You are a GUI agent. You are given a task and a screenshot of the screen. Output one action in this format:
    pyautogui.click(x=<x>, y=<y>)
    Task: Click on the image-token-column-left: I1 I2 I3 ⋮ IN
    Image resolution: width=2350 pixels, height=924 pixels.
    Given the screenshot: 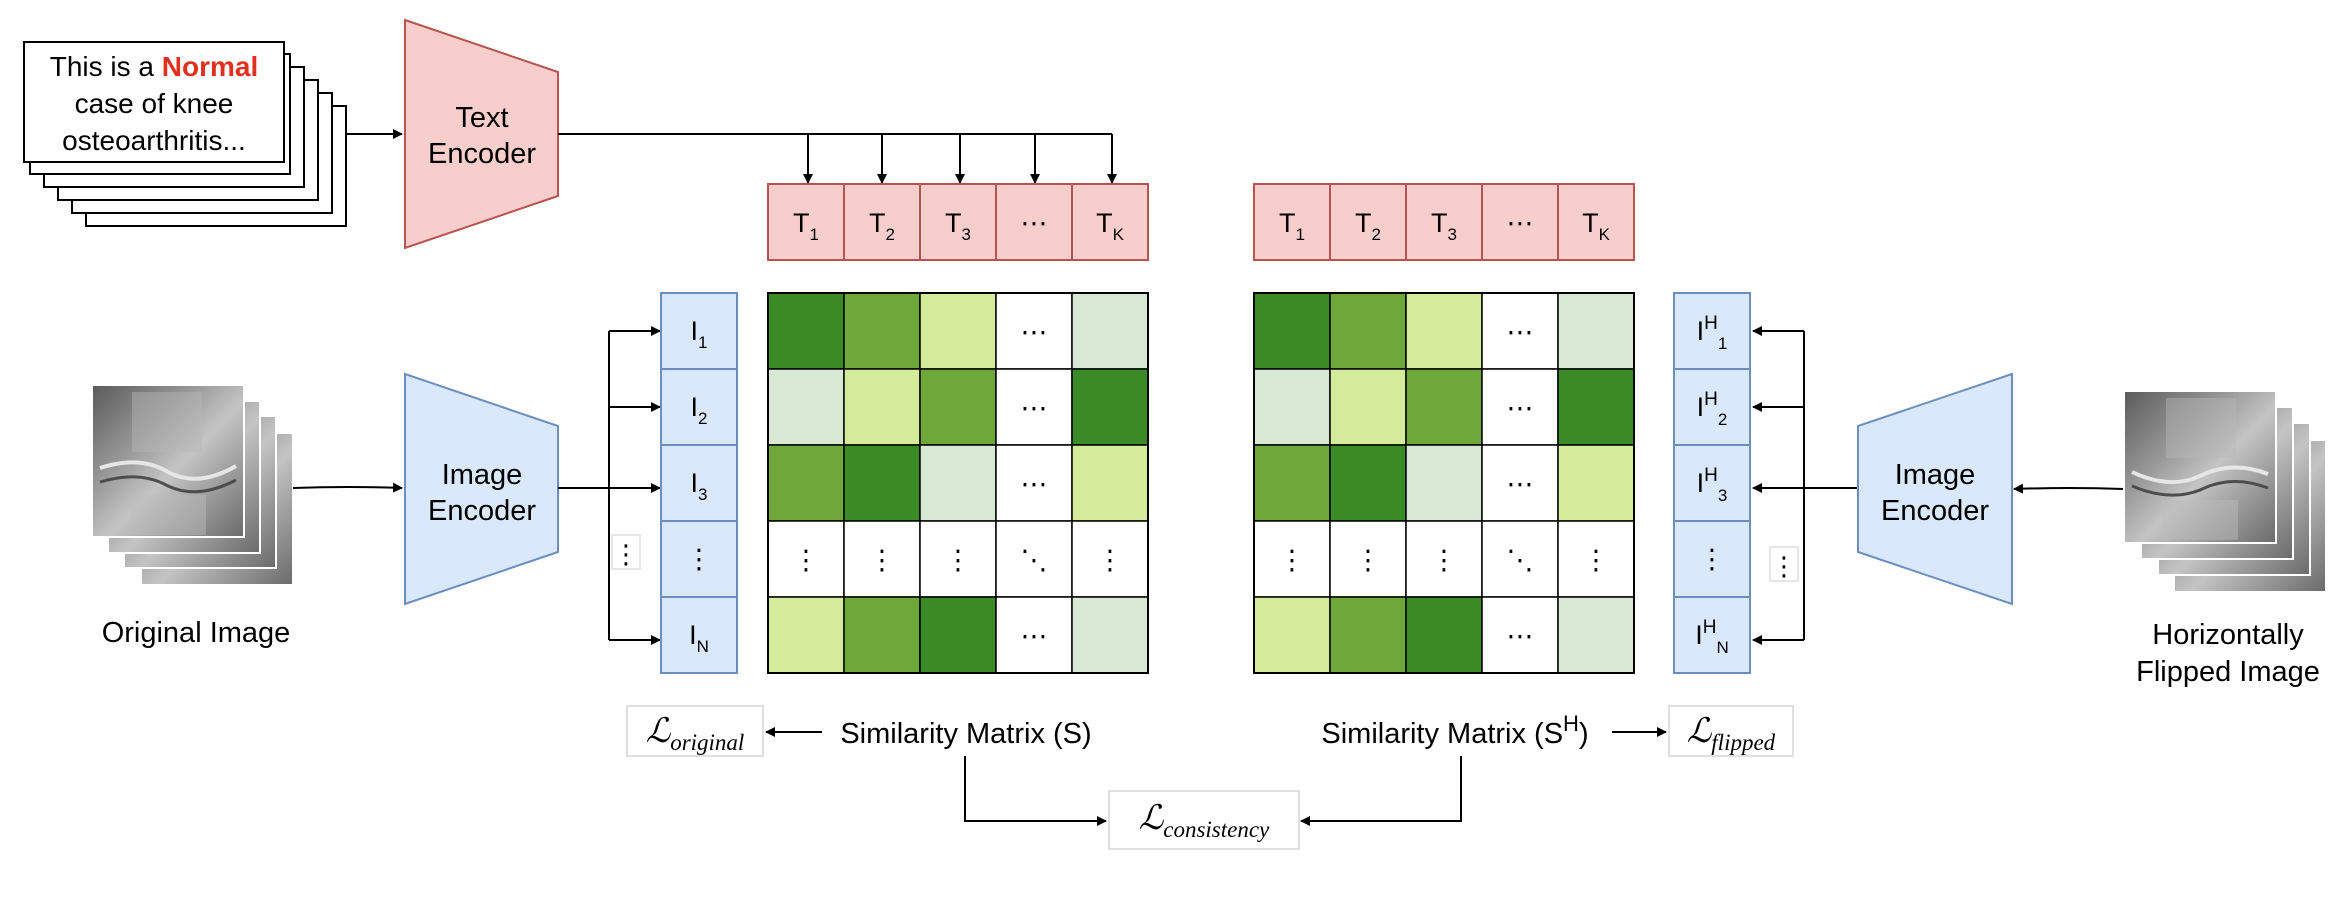 What is the action you would take?
    pyautogui.click(x=699, y=483)
    